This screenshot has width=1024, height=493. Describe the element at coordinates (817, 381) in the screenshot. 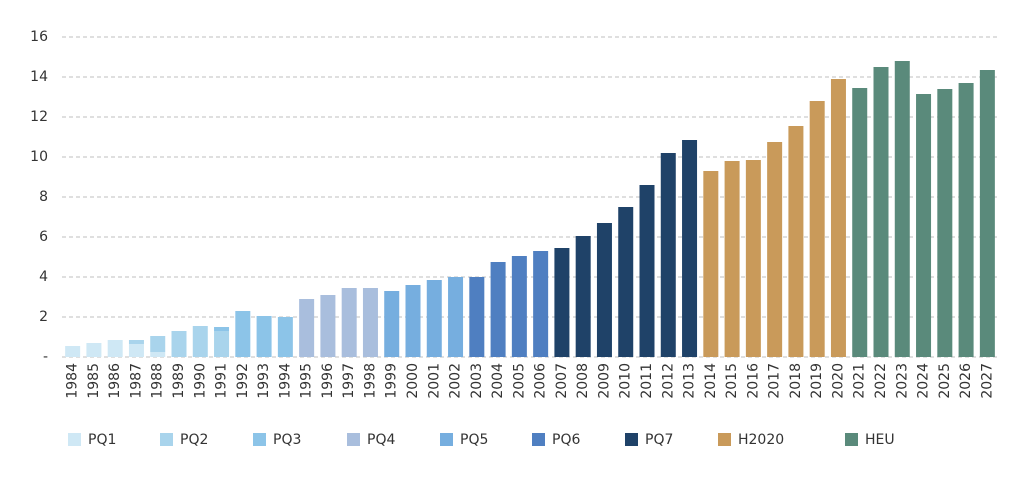

I see `x-tick-label: 2019` at that location.